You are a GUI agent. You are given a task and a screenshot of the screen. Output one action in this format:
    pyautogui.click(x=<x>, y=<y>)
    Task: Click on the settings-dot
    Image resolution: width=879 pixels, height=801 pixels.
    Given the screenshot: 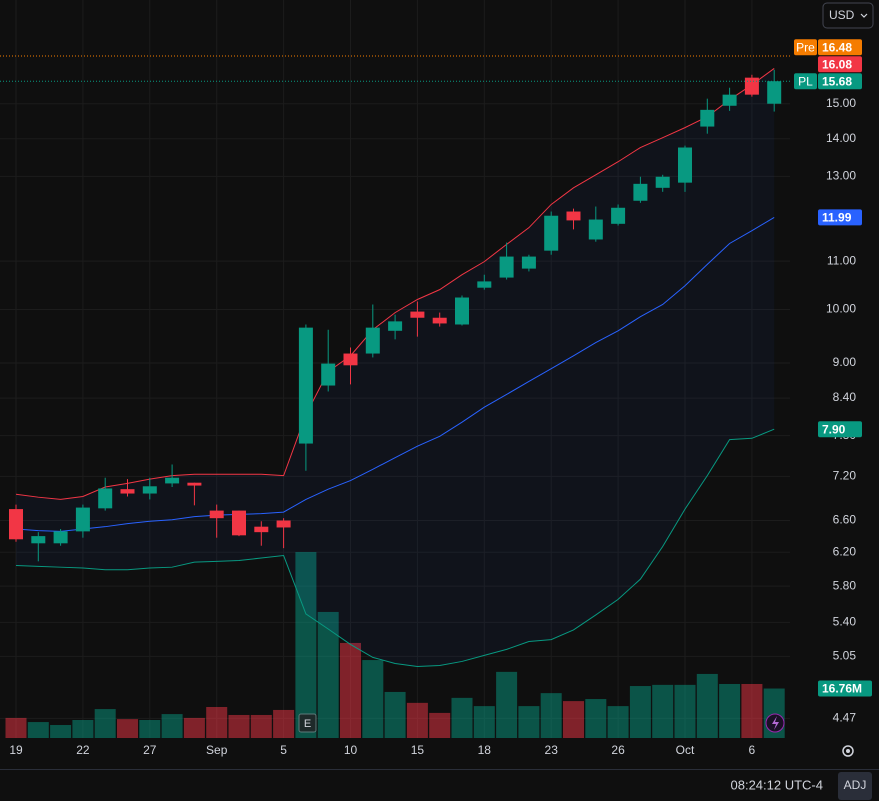 What is the action you would take?
    pyautogui.click(x=848, y=751)
    